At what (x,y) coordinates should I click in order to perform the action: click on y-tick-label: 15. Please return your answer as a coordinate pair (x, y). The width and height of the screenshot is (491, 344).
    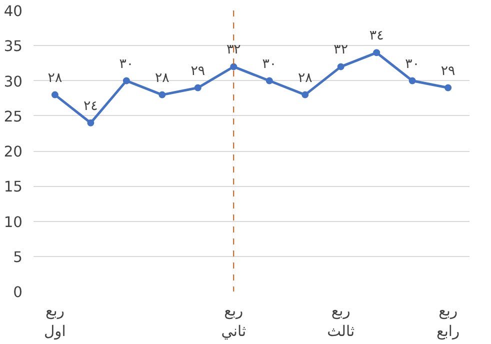
    Looking at the image, I should click on (13, 187).